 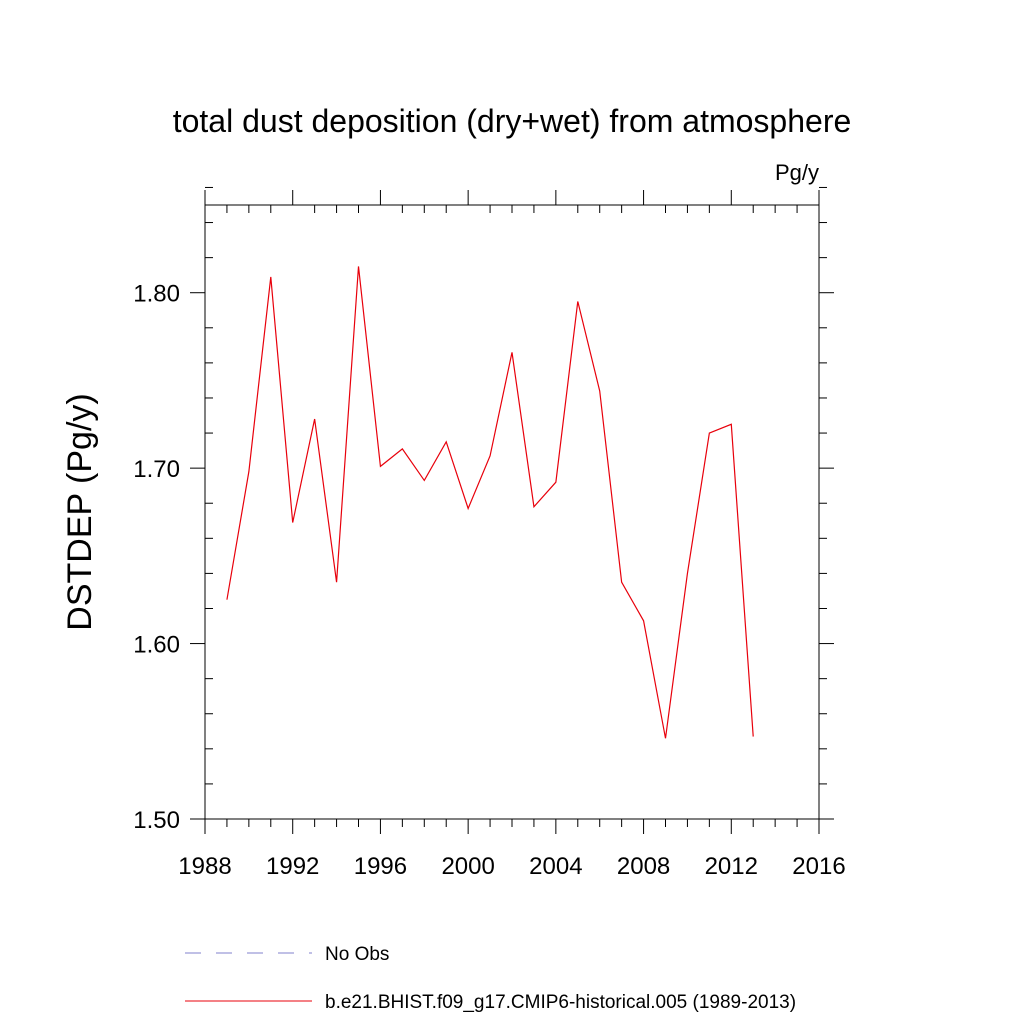 I want to click on y-tick-label: 1.50, so click(x=156, y=820).